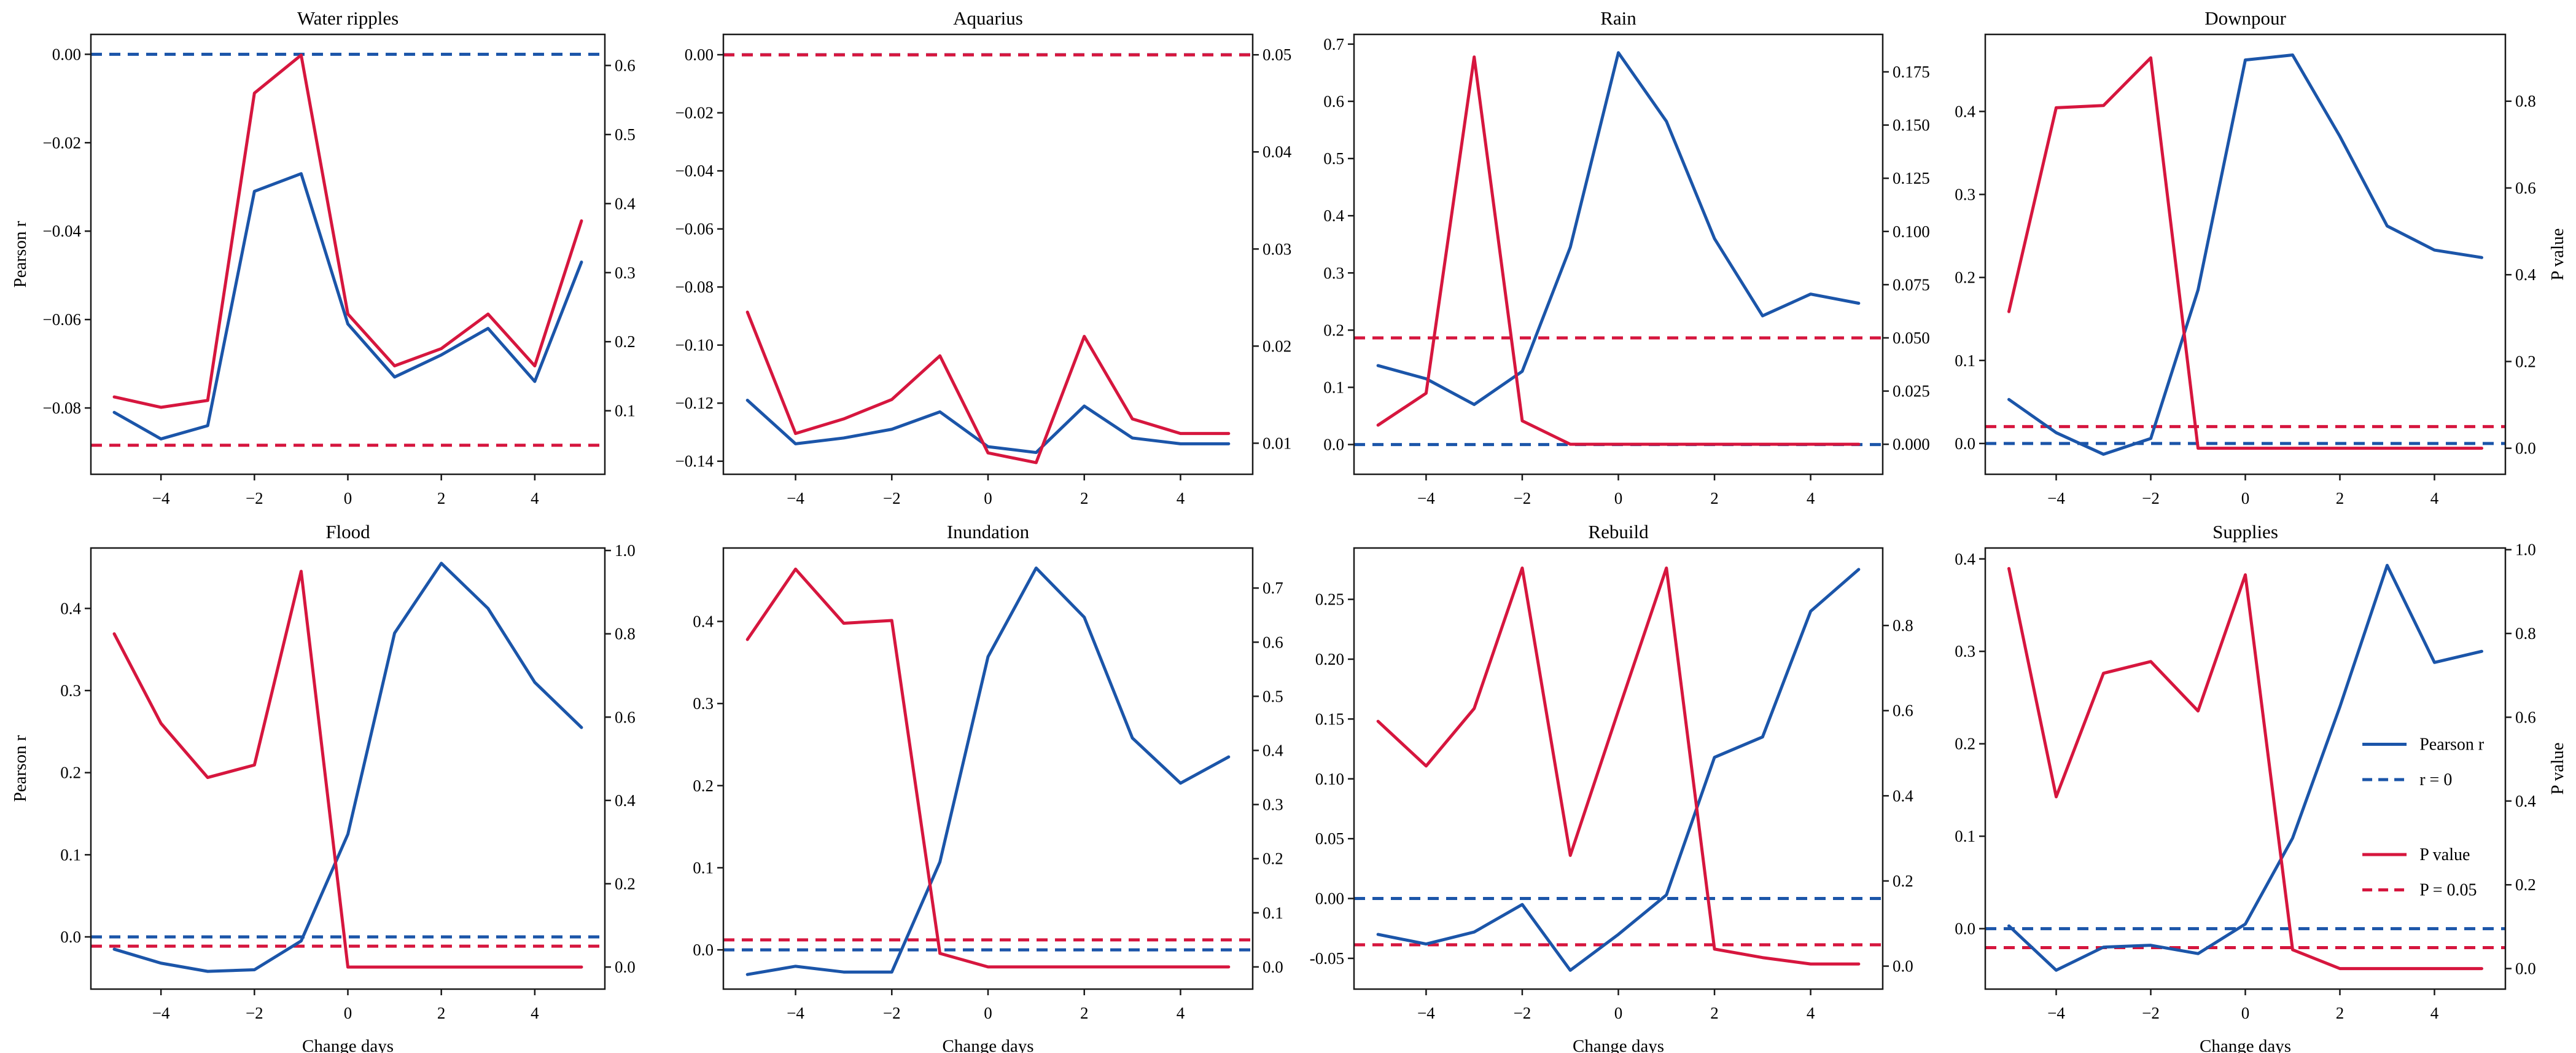  I want to click on left-tick-label-flood: 0.3, so click(70, 690).